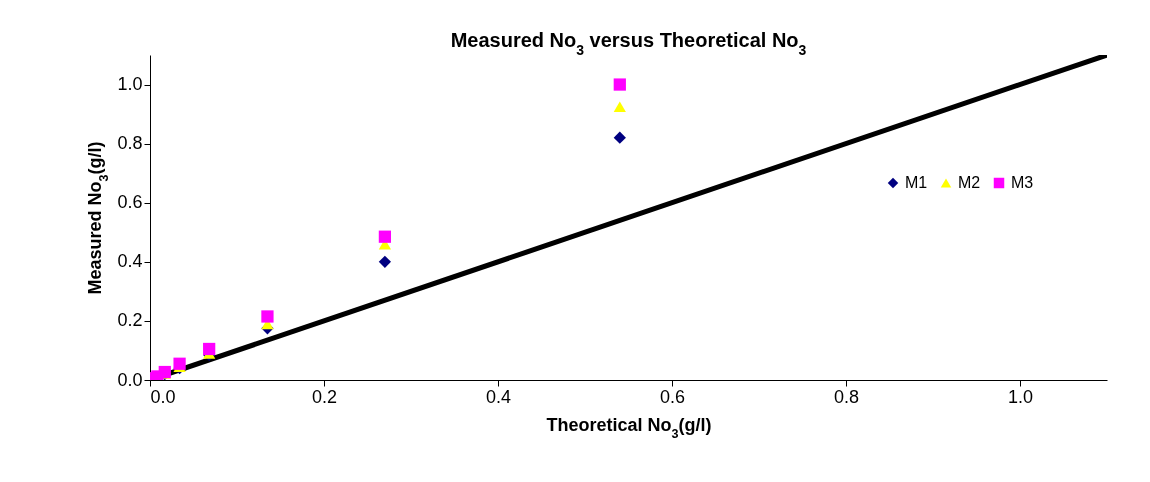 The image size is (1150, 482). I want to click on x-tick-label: 0.6, so click(672, 396).